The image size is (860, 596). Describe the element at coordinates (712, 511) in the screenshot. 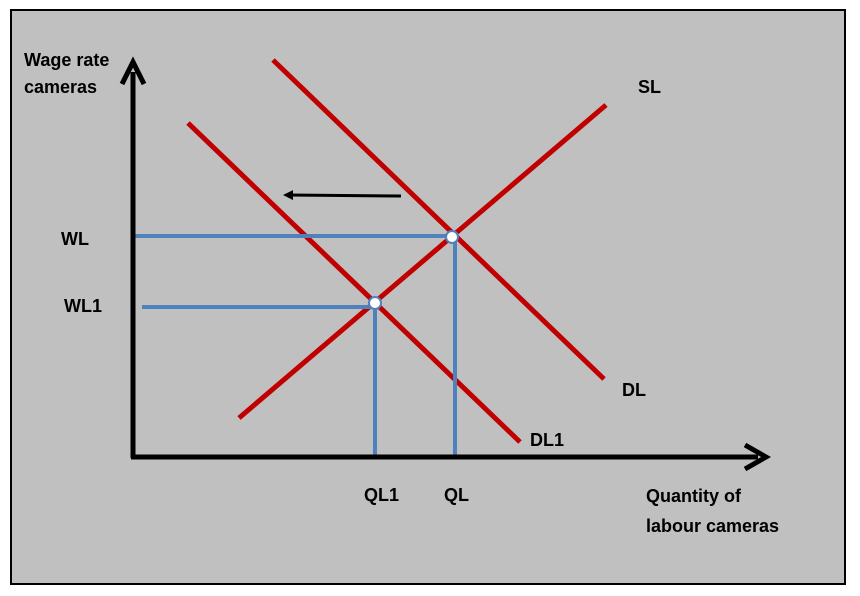

I see `x-axis-label: Quantity of labour cameras` at that location.